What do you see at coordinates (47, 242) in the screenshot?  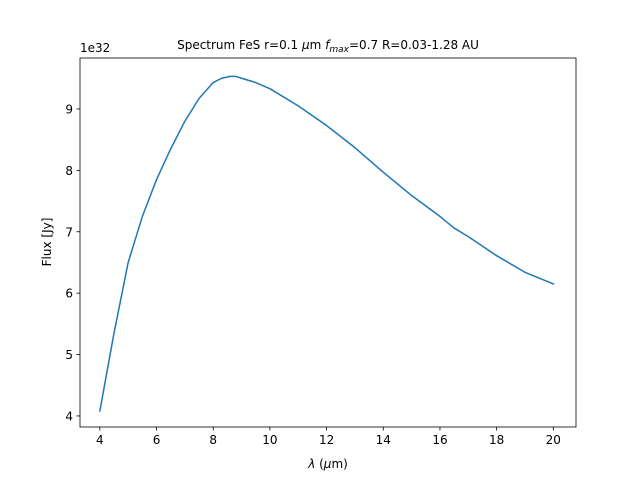 I see `y-axis-label: Flux [Jy]` at bounding box center [47, 242].